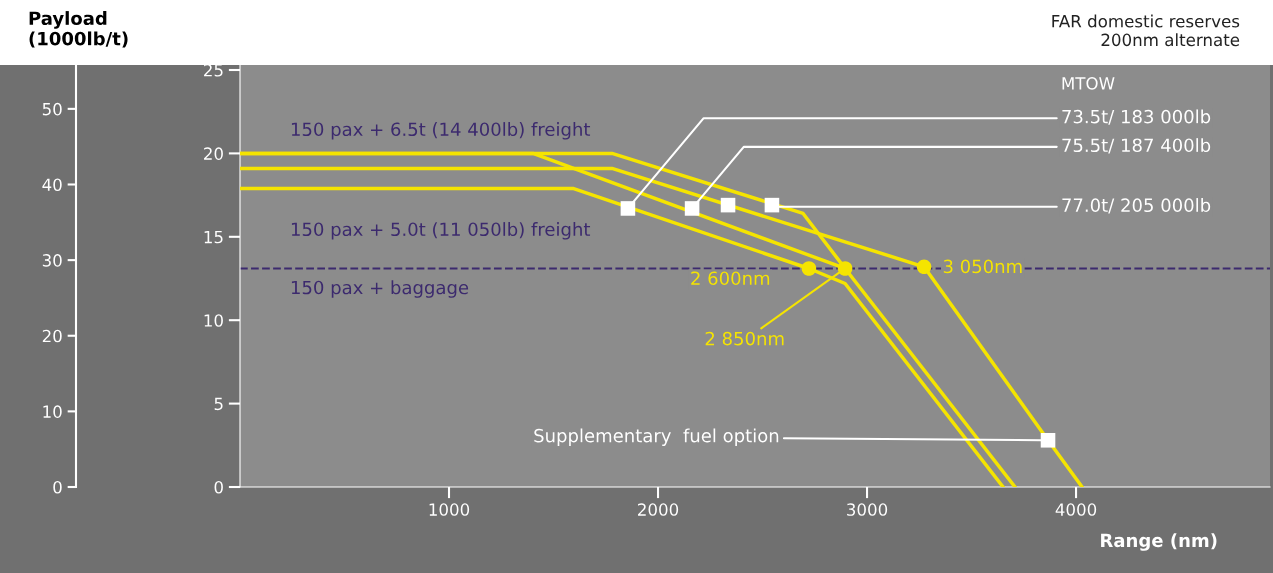 This screenshot has height=573, width=1273. What do you see at coordinates (78, 29) in the screenshot?
I see `y2-axis-title: Payload (1000lb/t)` at bounding box center [78, 29].